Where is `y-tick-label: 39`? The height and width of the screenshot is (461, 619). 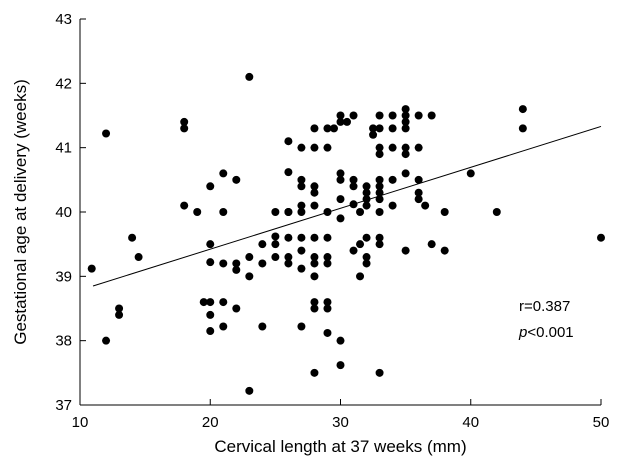 y-tick-label: 39 is located at coordinates (63, 276).